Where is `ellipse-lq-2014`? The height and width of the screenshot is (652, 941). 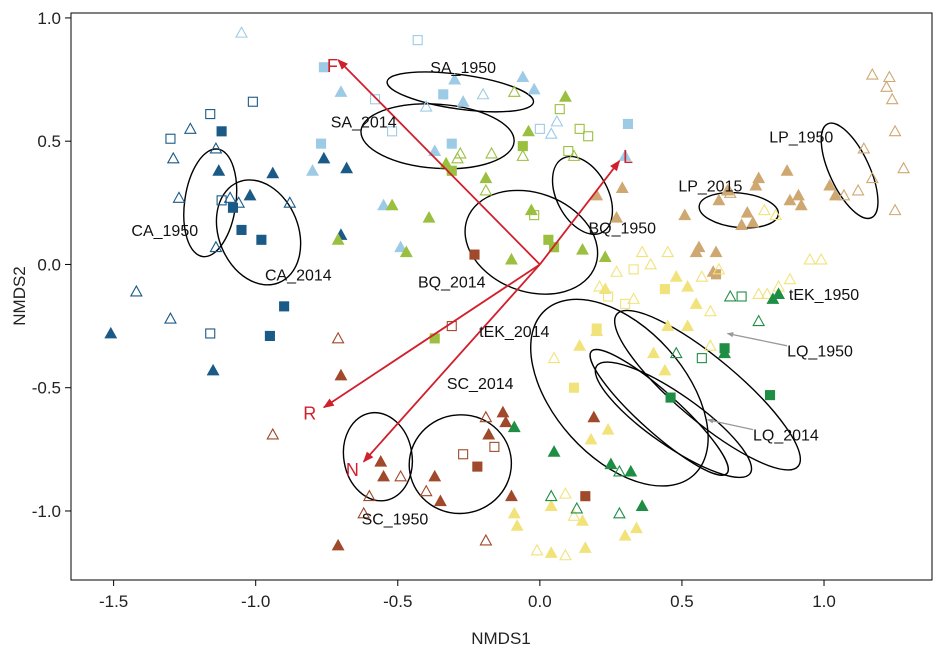
ellipse-lq-2014 is located at coordinates (673, 420).